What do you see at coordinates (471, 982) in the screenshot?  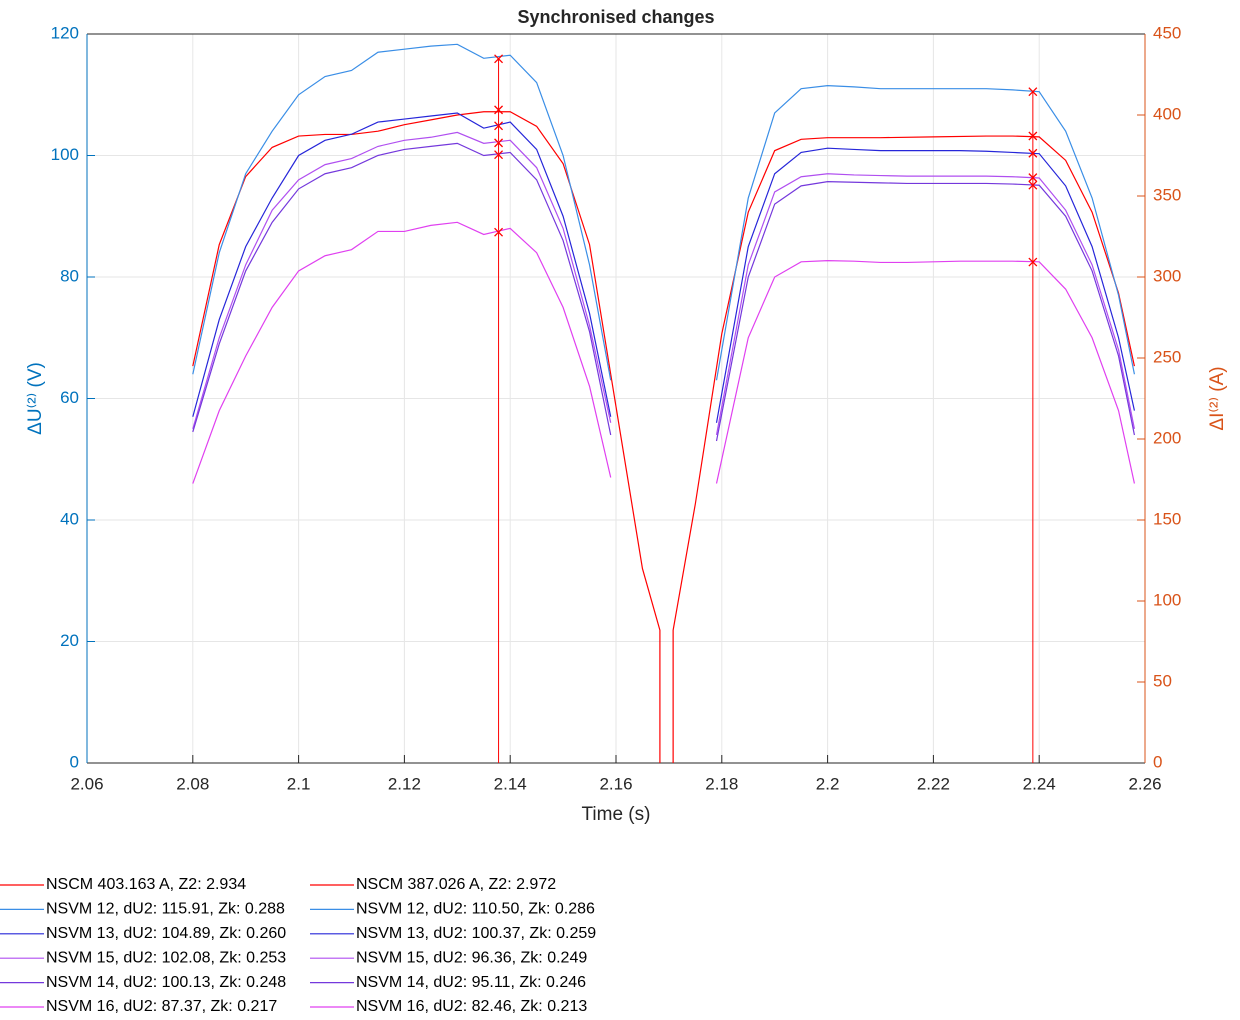 I see `legend-label: NSVM 14, dU2: 95.11, Zk: 0.246` at bounding box center [471, 982].